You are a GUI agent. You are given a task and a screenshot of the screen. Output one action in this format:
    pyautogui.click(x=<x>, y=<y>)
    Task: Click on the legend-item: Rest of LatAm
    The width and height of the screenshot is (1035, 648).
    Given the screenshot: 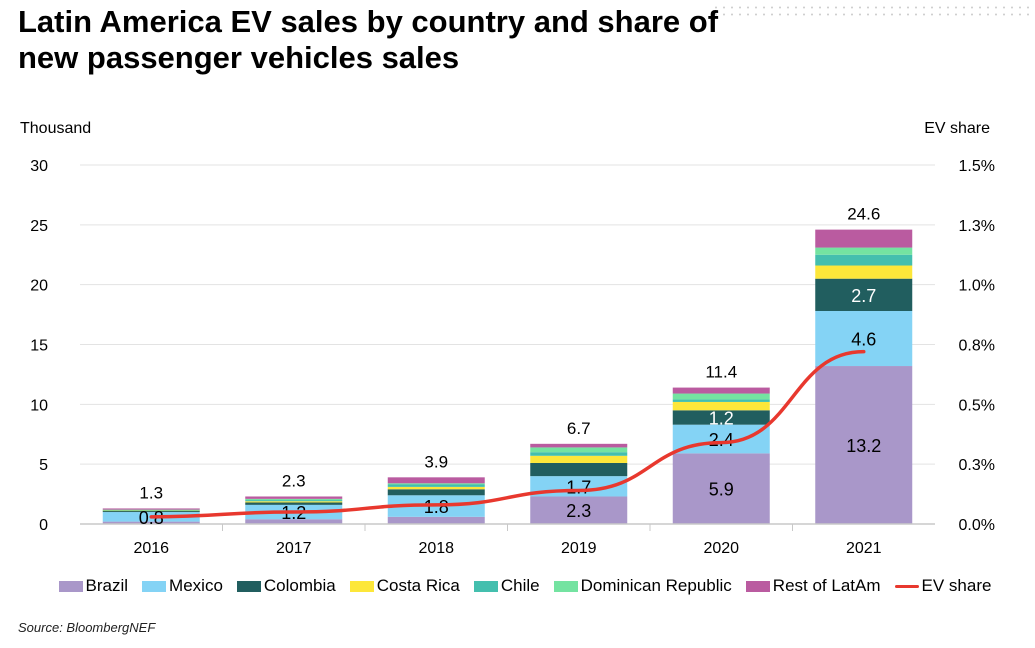 What is the action you would take?
    pyautogui.click(x=813, y=586)
    